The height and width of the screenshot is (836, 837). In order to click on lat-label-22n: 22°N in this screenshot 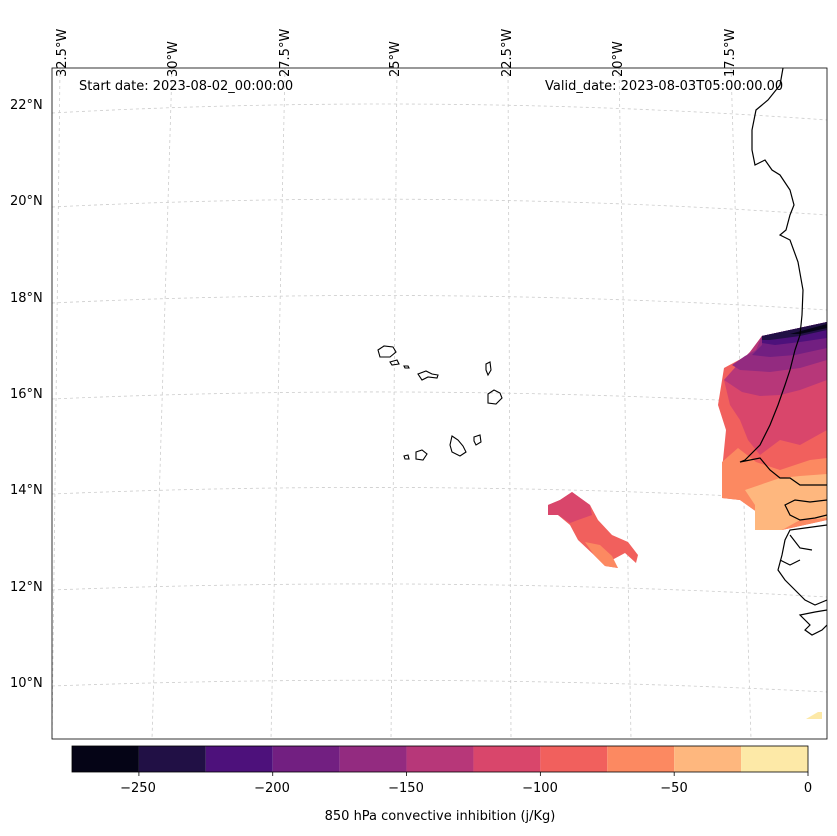, I will do `click(26, 105)`.